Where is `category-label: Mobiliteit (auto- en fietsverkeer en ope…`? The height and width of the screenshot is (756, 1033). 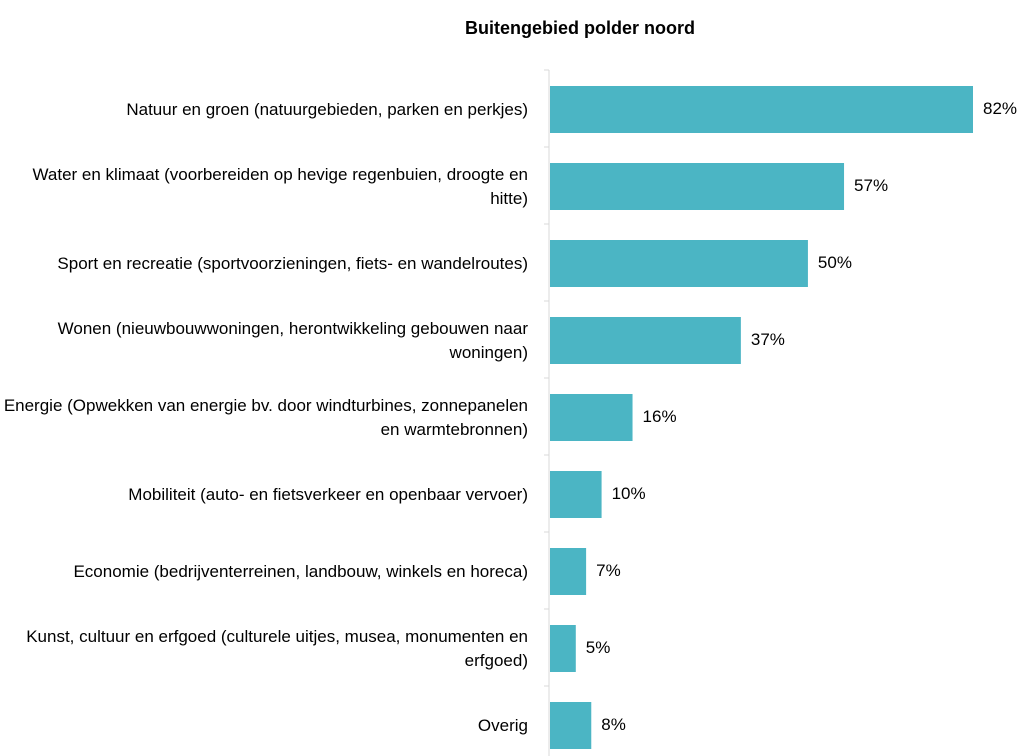 category-label: Mobiliteit (auto- en fietsverkeer en ope… is located at coordinates (328, 494).